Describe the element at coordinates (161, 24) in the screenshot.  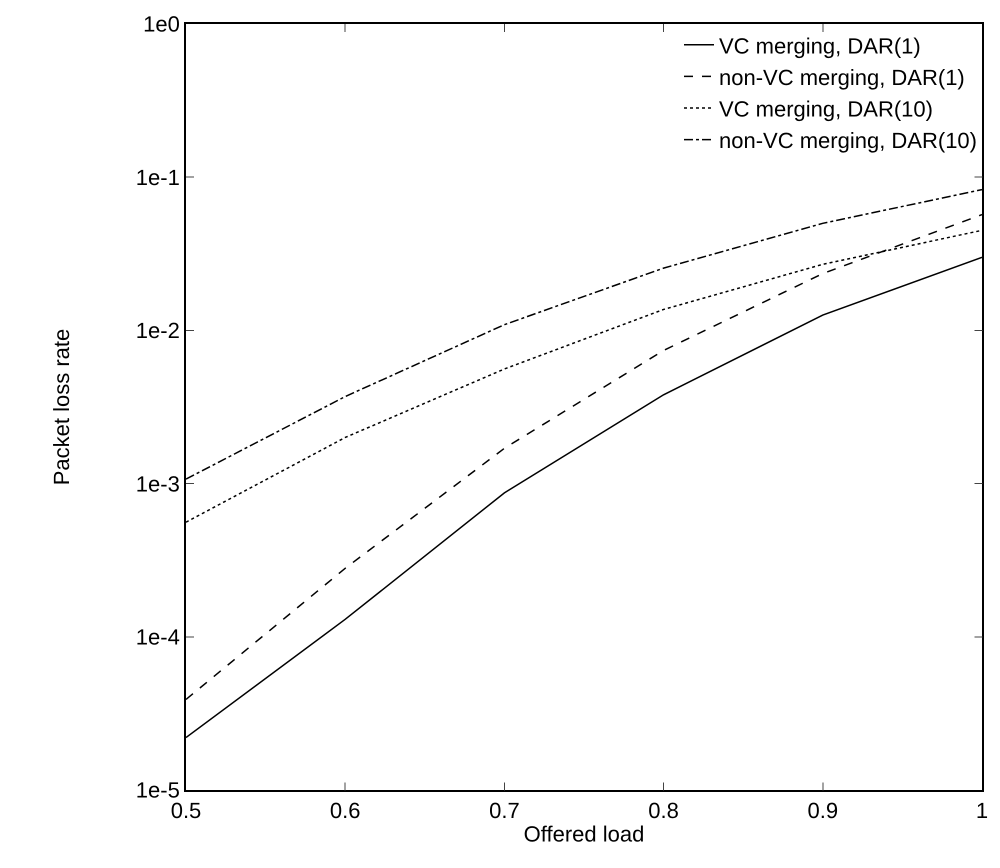
I see `y-tick-label: 1e0` at that location.